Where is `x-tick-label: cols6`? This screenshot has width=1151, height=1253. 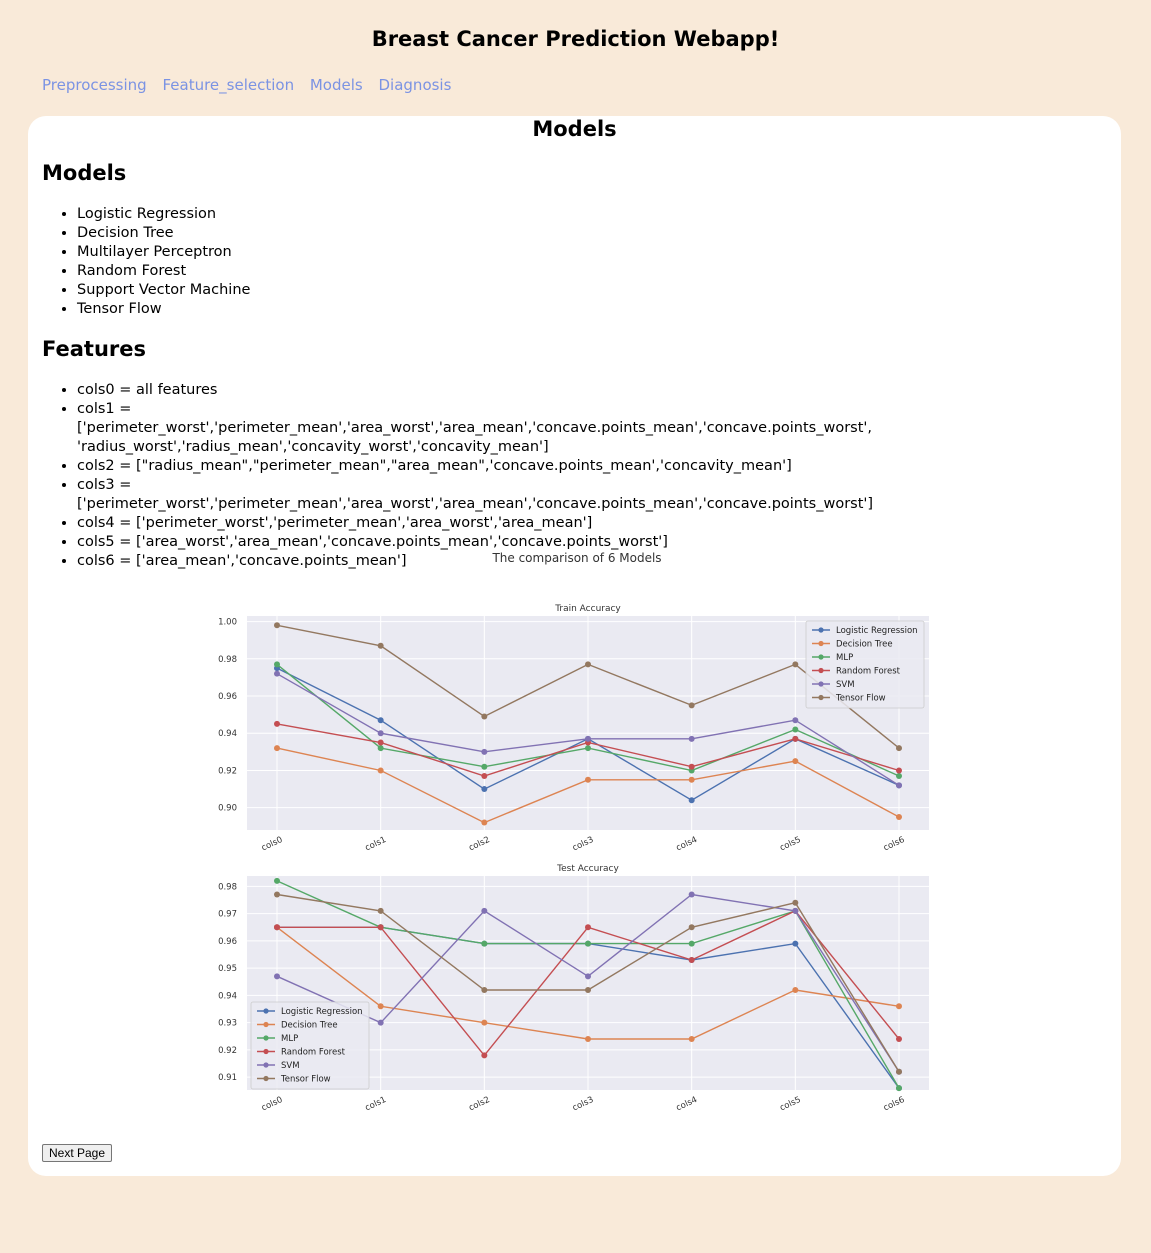 x-tick-label: cols6 is located at coordinates (894, 1104).